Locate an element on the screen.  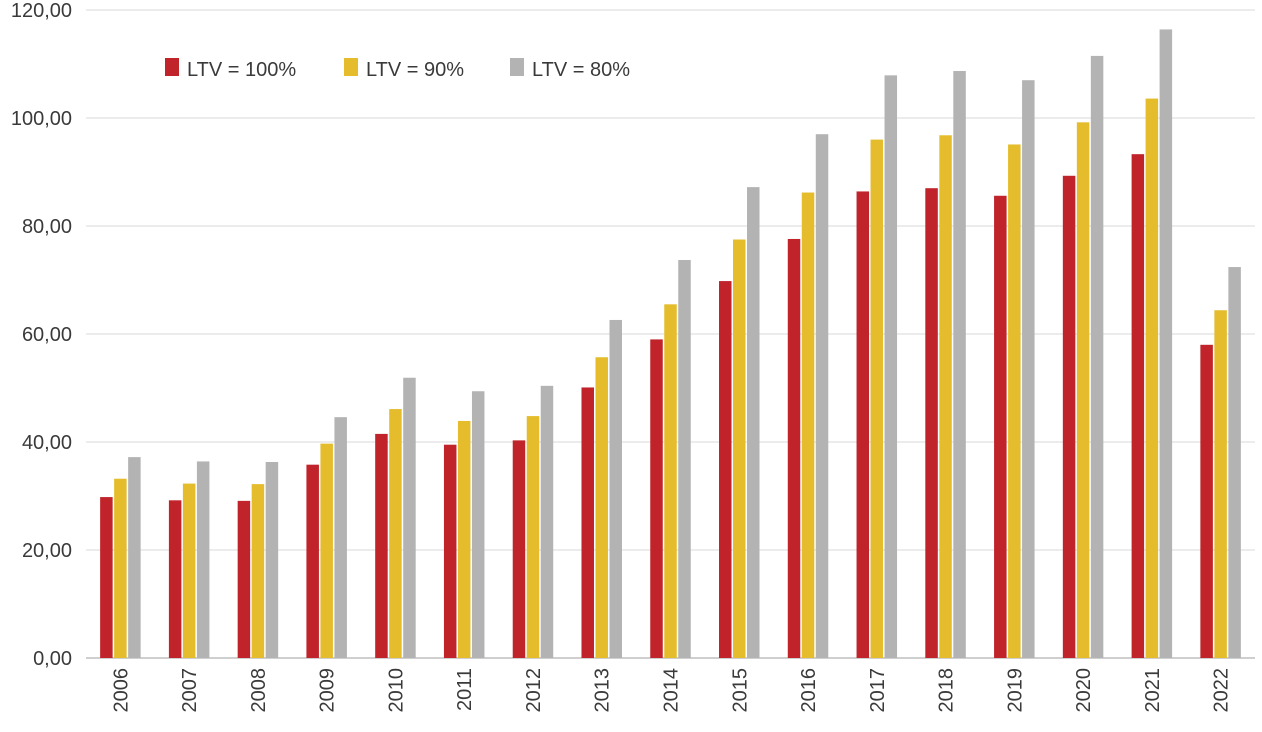
x-tick-label: 2006 is located at coordinates (121, 690).